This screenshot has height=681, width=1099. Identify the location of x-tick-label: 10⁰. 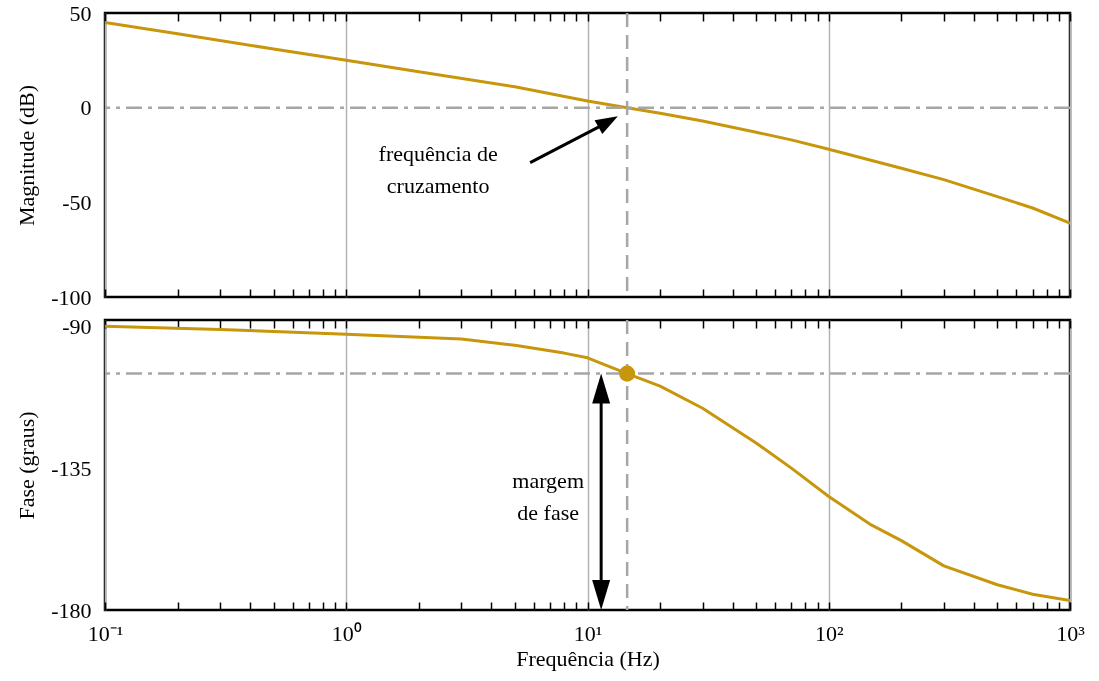
(346, 633).